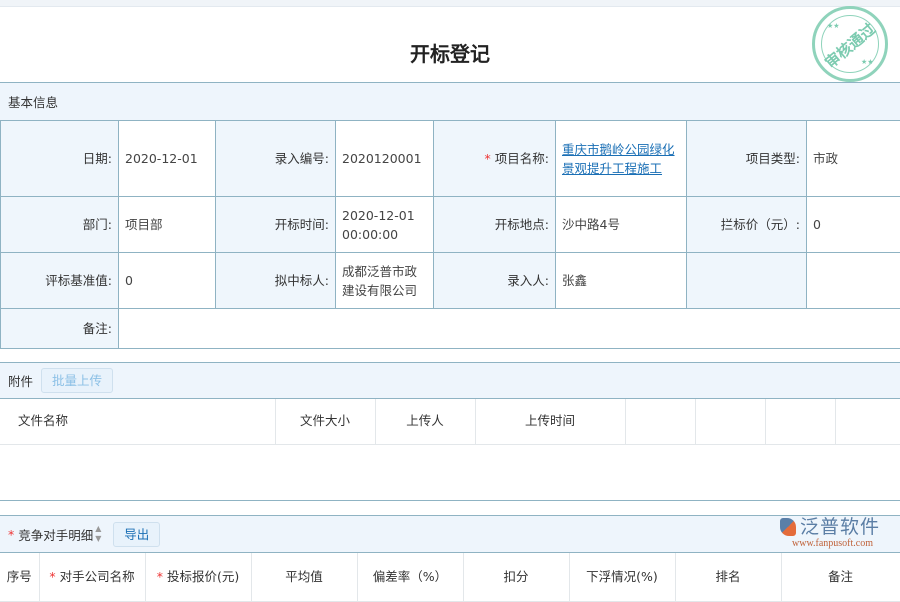 The image size is (900, 602). What do you see at coordinates (276, 159) in the screenshot?
I see `code-label: 录入编号:` at bounding box center [276, 159].